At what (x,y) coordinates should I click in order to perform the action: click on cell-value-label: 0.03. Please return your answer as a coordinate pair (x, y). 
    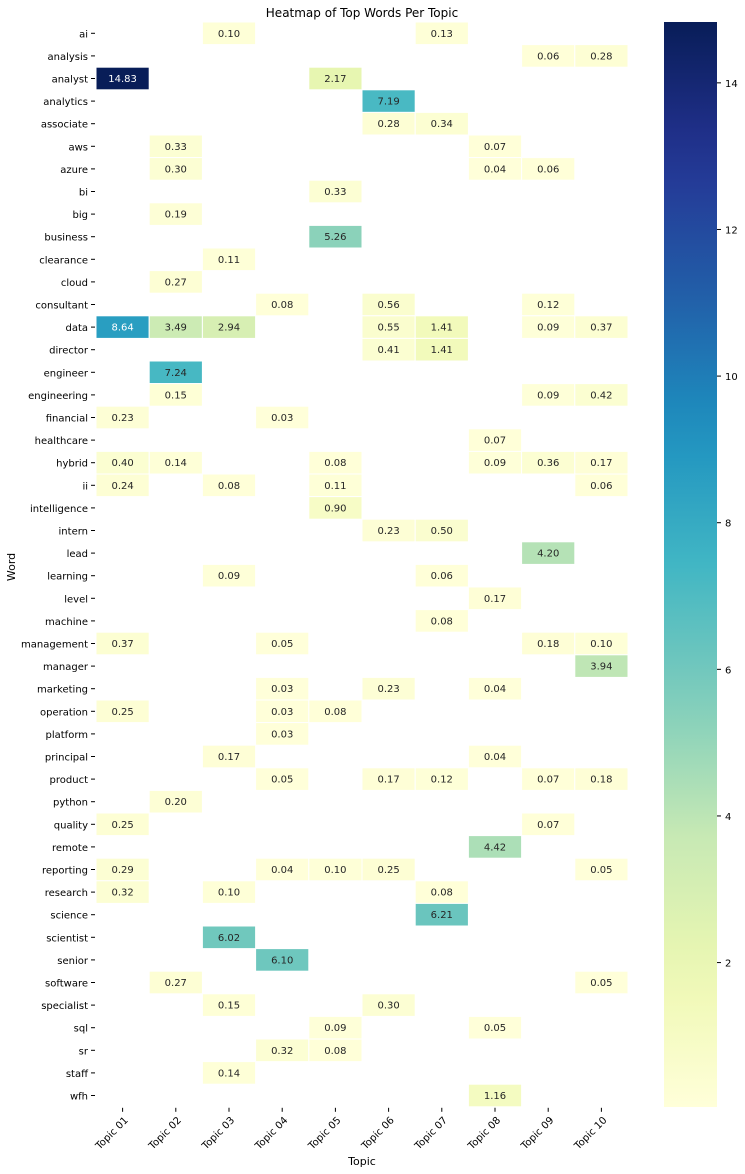
    Looking at the image, I should click on (282, 734).